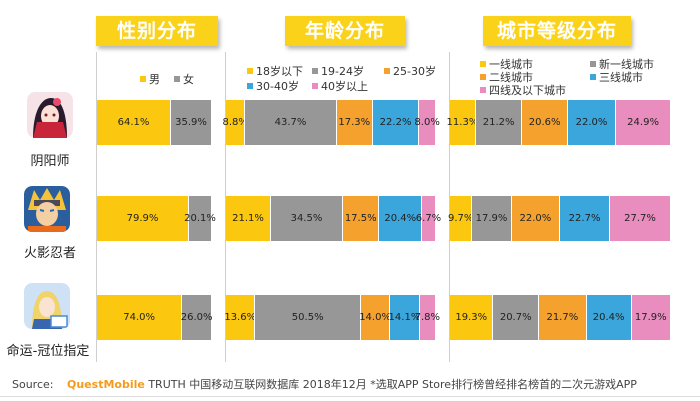 The height and width of the screenshot is (401, 700). I want to click on app-name-onmyoji: 阴阳师, so click(50, 161).